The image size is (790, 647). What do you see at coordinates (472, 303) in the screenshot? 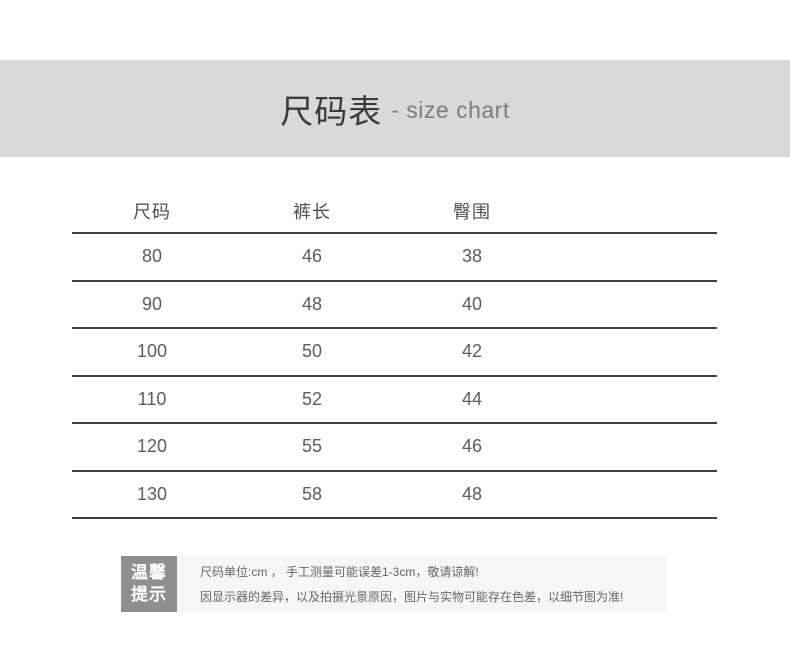
I see `cell-hip: 40` at bounding box center [472, 303].